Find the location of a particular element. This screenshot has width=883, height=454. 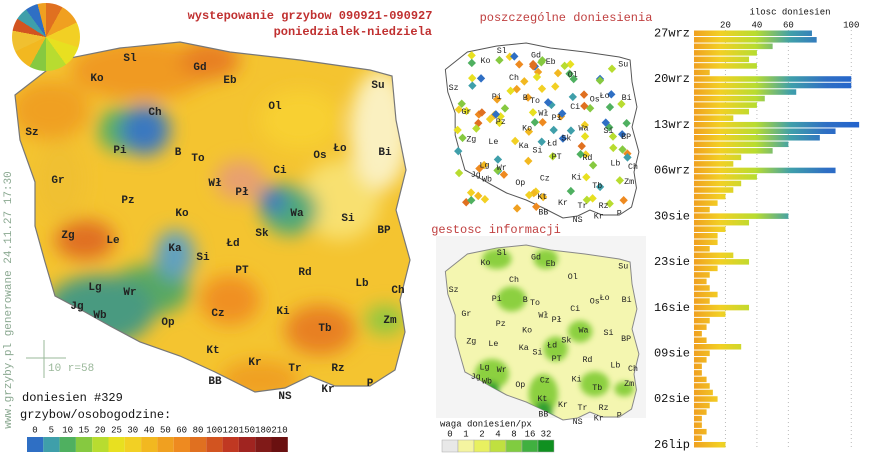

city-label: NS is located at coordinates (578, 220).